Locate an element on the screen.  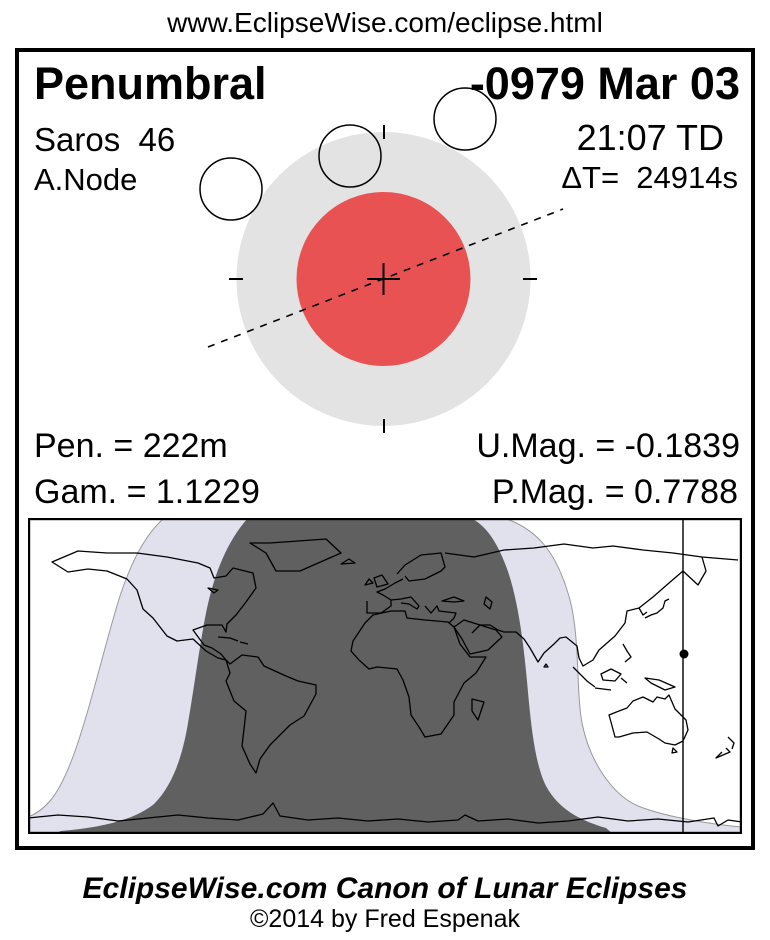
coast-africa is located at coordinates (418, 674).